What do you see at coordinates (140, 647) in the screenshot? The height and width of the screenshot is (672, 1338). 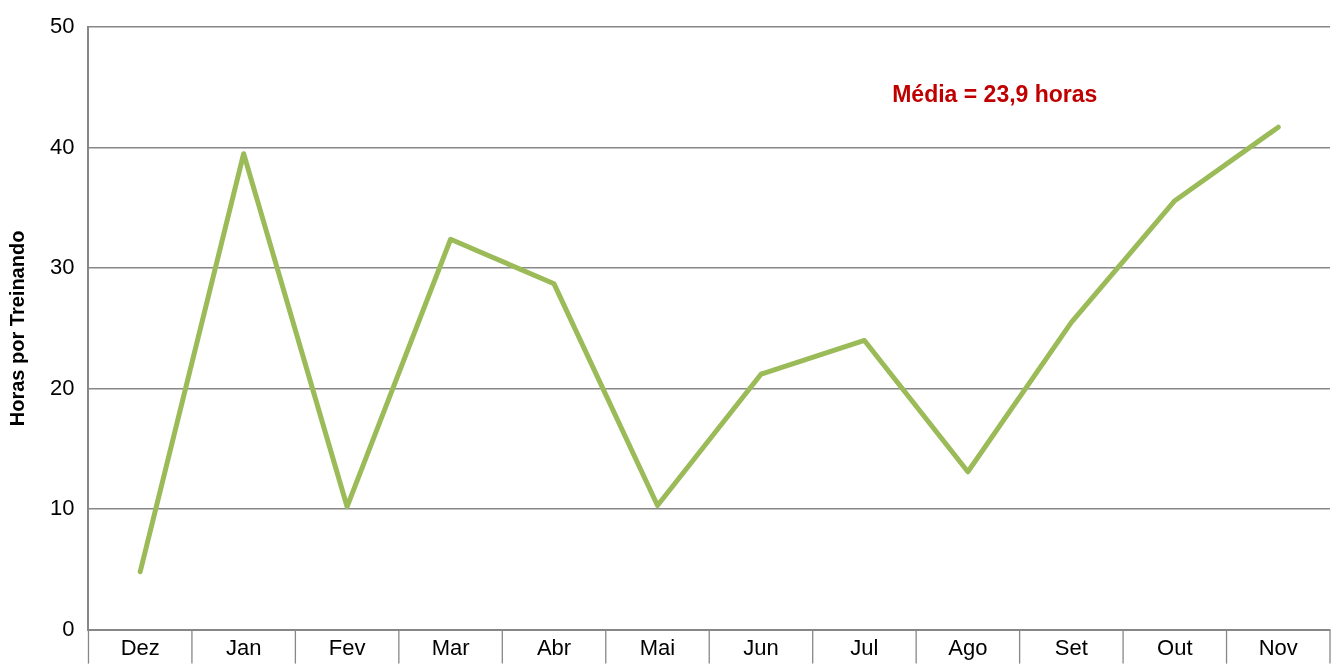 I see `x-tick-label: Dez` at bounding box center [140, 647].